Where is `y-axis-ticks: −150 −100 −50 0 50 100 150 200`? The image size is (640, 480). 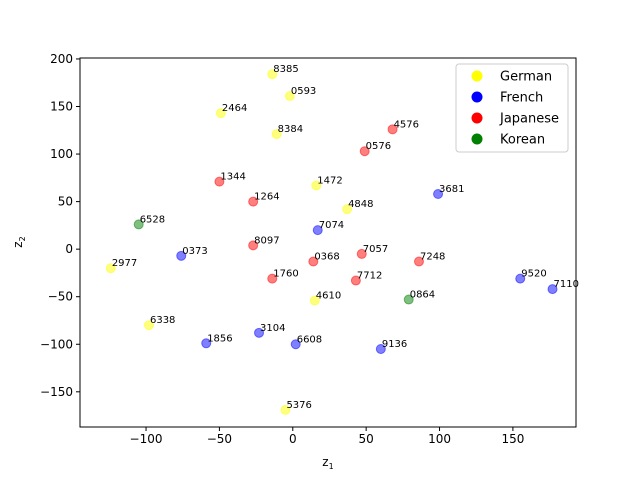
y-axis-ticks: −150 −100 −50 0 50 100 150 200 is located at coordinates (60, 225).